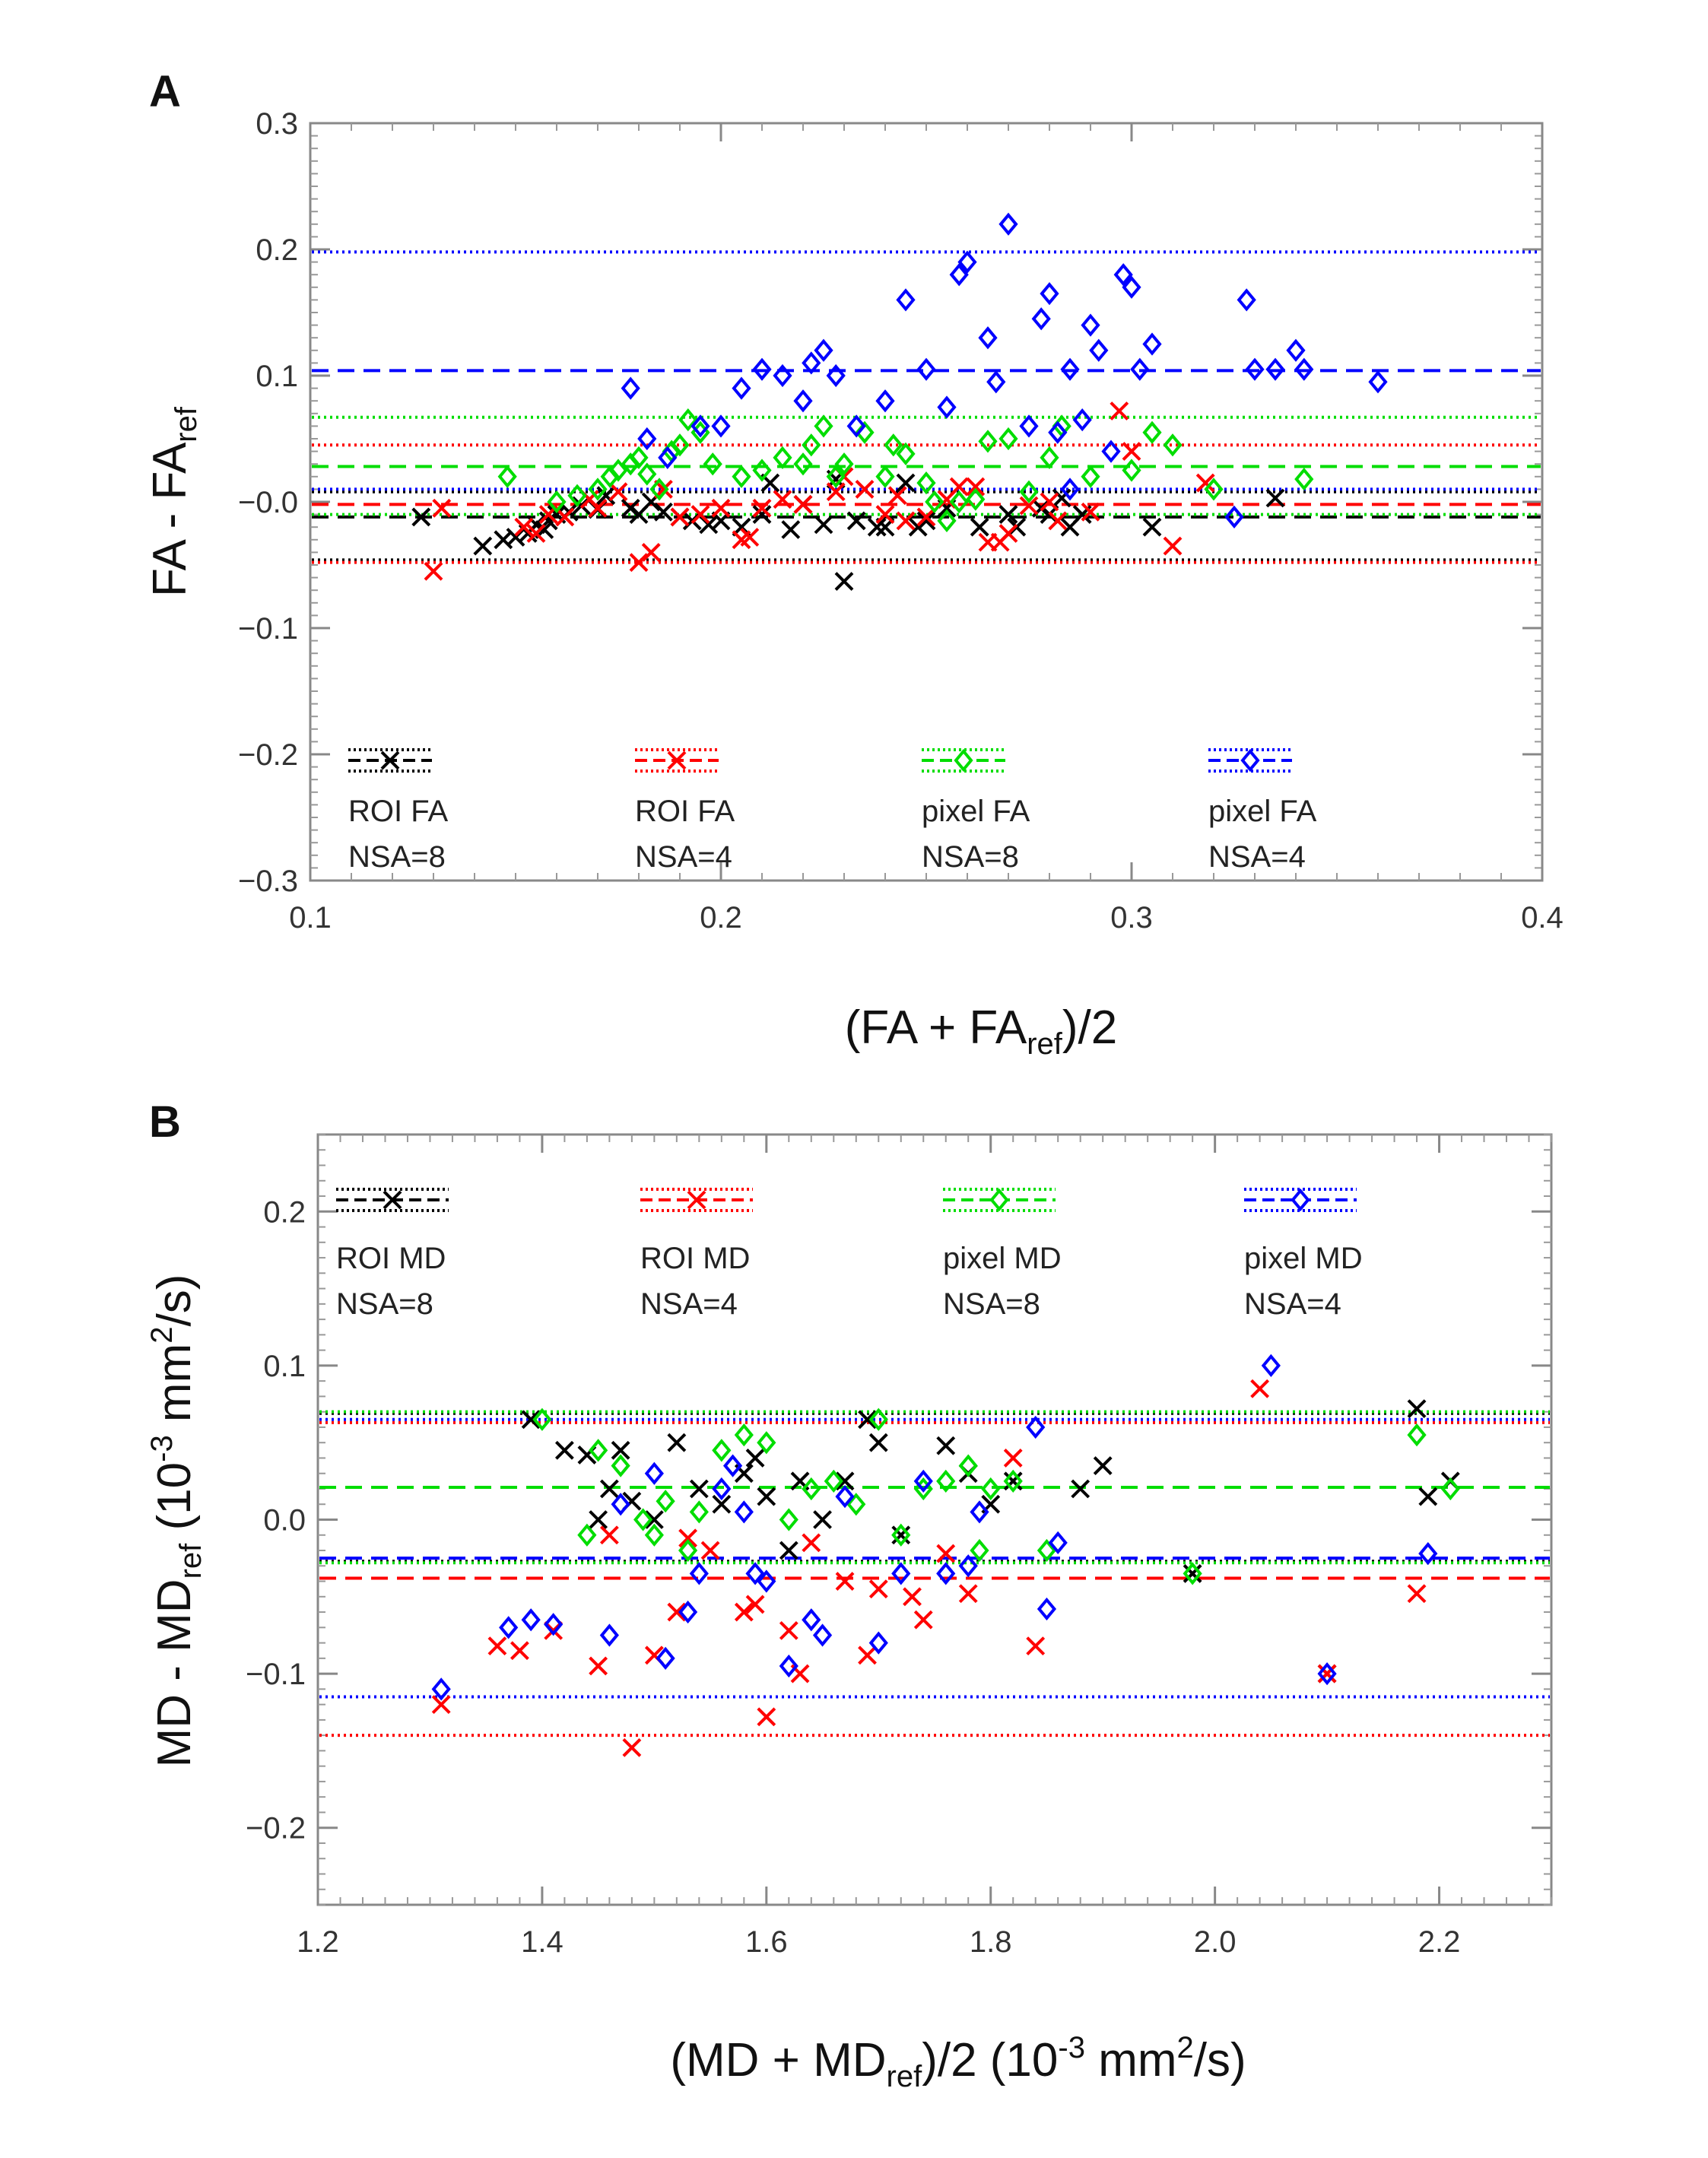  I want to click on panel-a-y-tick-label: −0.1, so click(268, 629).